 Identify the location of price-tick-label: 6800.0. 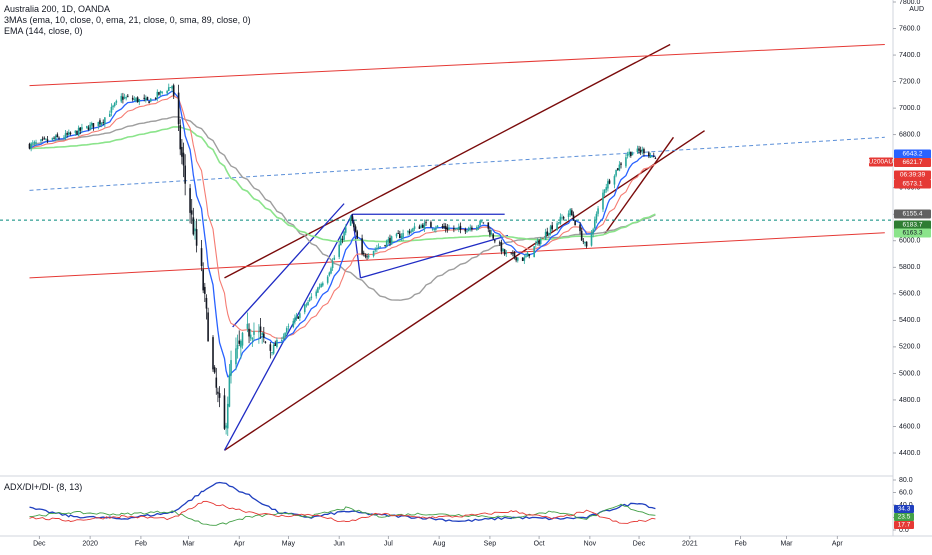
(910, 134).